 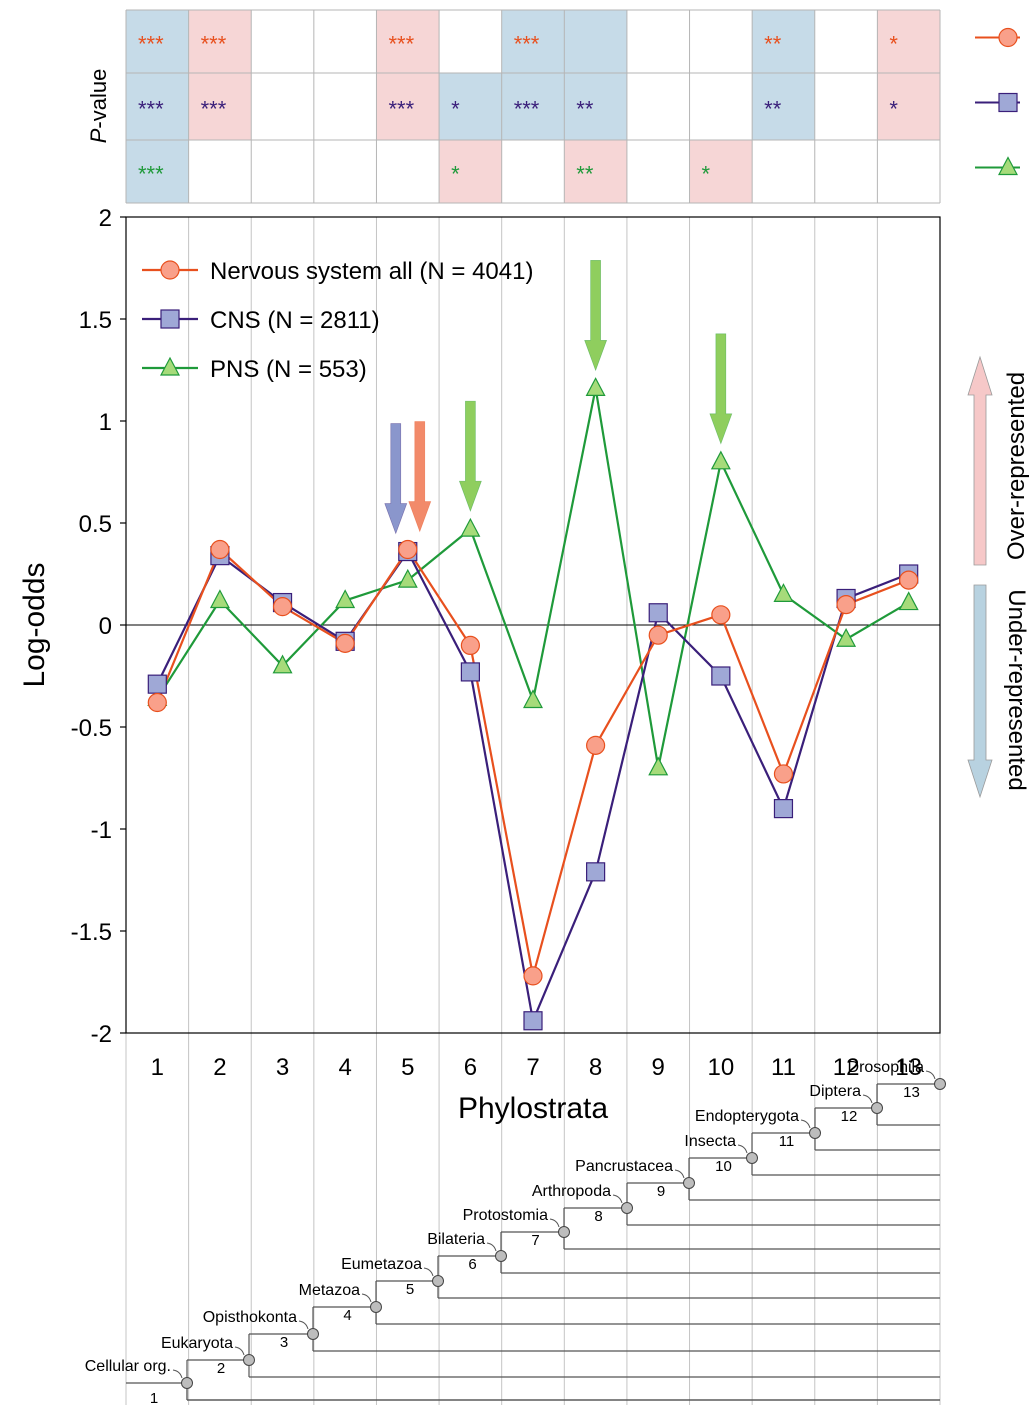 What do you see at coordinates (505, 1215) in the screenshot?
I see `clade-label: Protostomia` at bounding box center [505, 1215].